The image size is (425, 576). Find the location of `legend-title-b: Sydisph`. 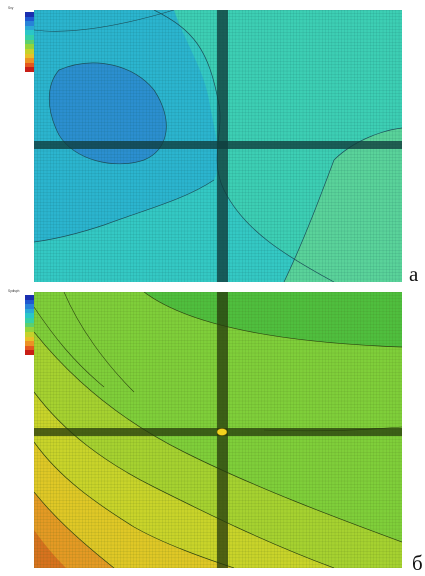

legend-title-b: Sydisph is located at coordinates (14, 291).